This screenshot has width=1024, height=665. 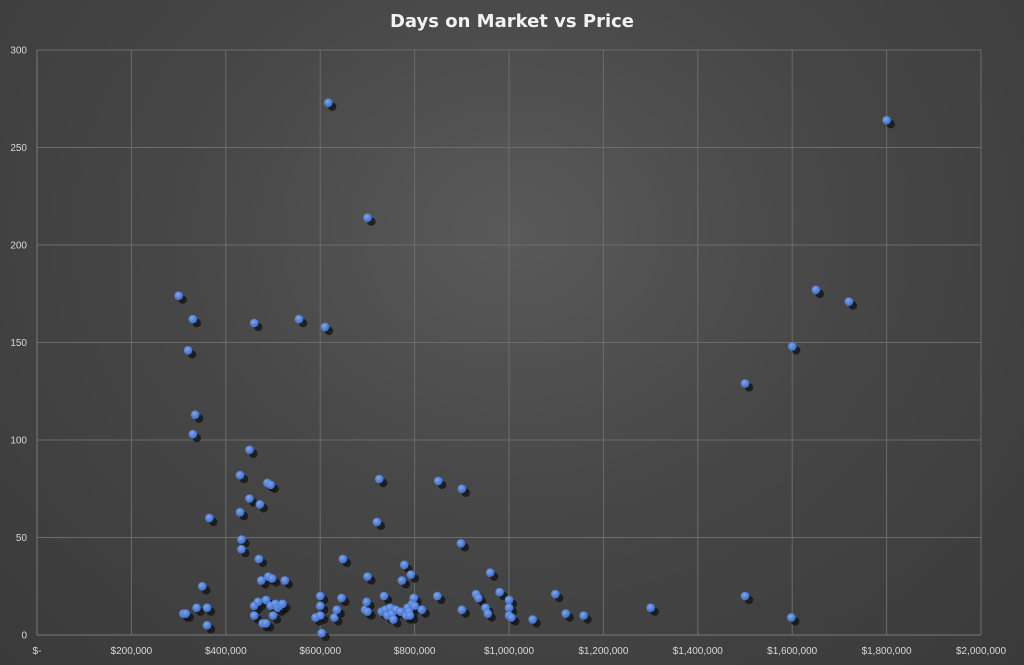 I want to click on y-tick-label: 250, so click(x=18, y=148).